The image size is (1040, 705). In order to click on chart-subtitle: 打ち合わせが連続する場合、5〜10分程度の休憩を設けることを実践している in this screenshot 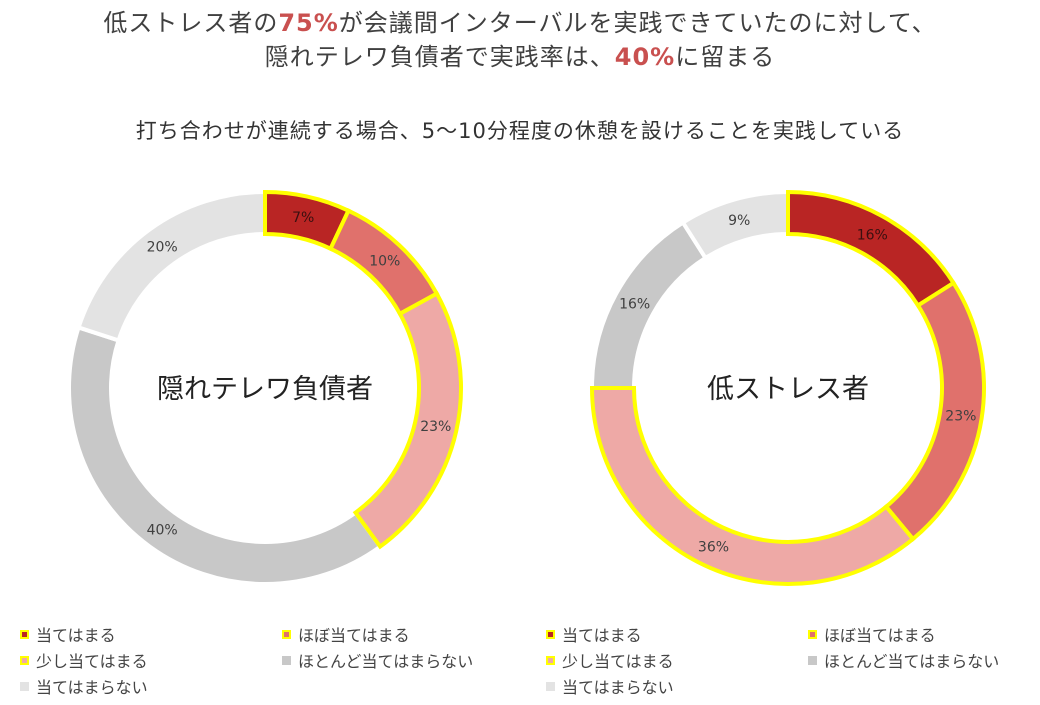, I will do `click(520, 131)`.